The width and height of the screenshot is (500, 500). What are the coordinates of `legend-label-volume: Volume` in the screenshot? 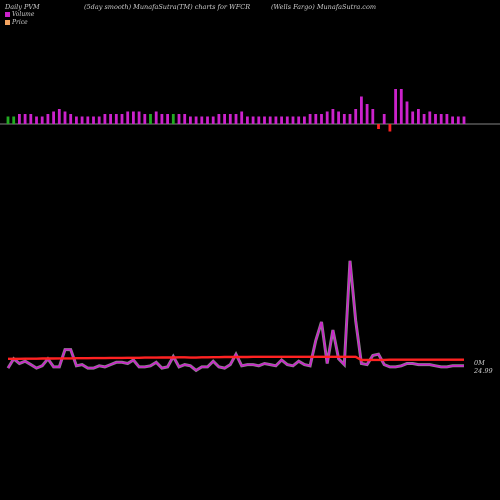 It's located at (23, 14).